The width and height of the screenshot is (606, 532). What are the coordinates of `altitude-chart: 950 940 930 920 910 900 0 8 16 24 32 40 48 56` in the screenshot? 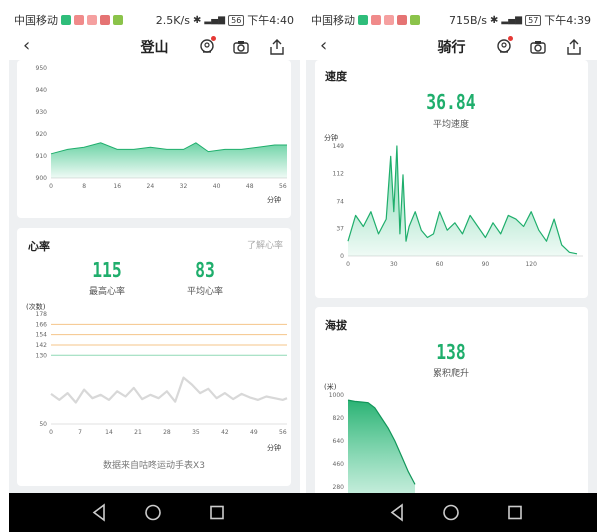 It's located at (161, 127).